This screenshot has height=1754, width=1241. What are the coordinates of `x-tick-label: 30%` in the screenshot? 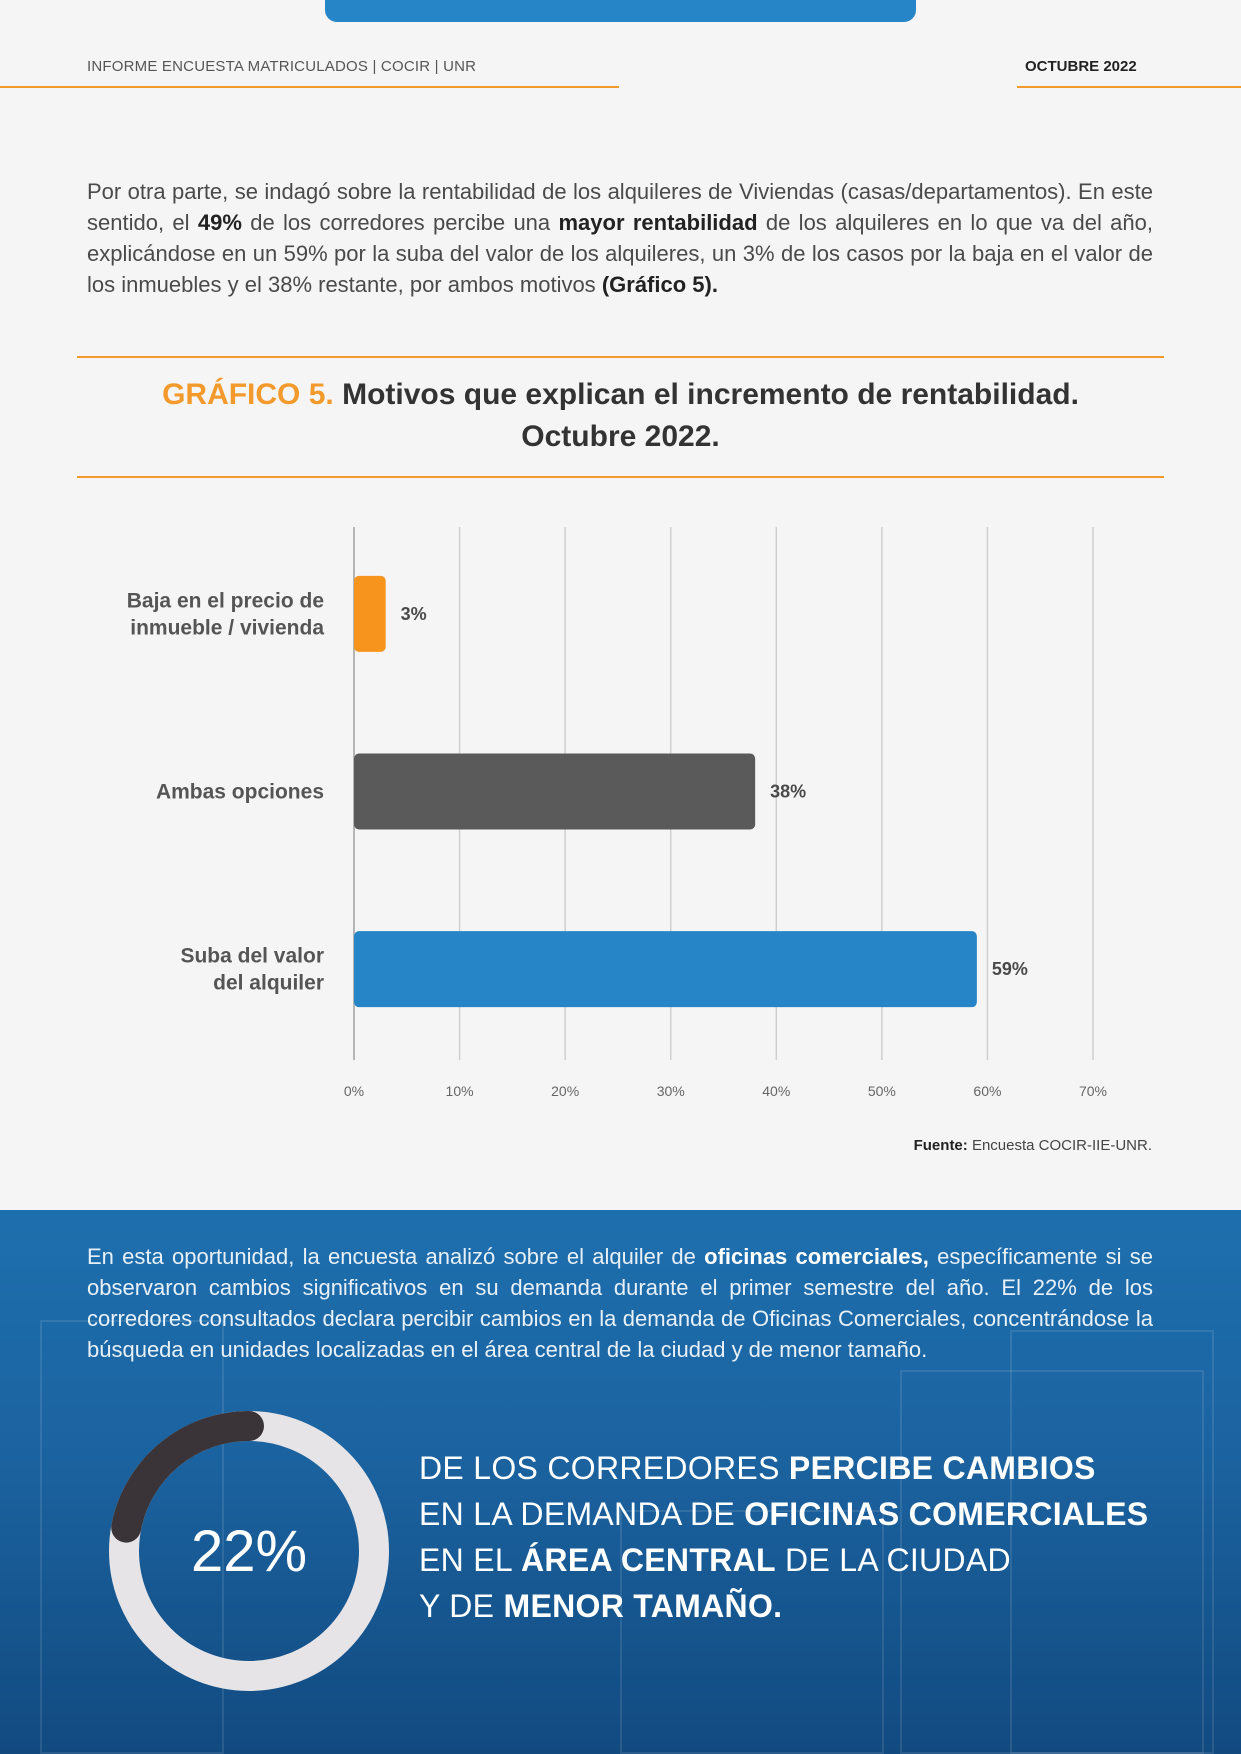 It's located at (671, 1091).